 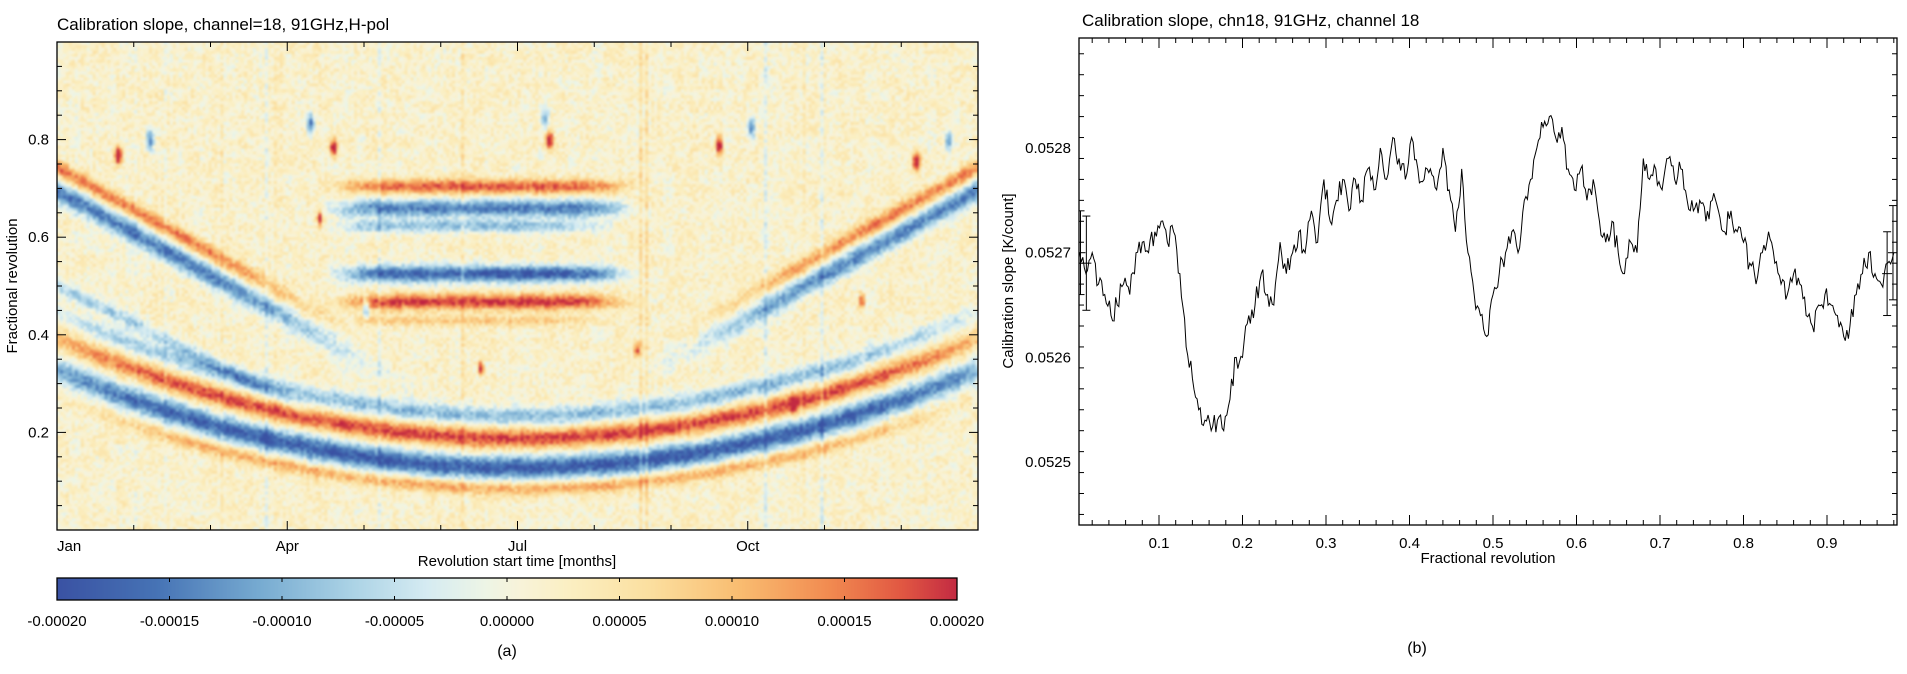 I want to click on colorbar-tick-label: -0.00010, so click(x=281, y=621).